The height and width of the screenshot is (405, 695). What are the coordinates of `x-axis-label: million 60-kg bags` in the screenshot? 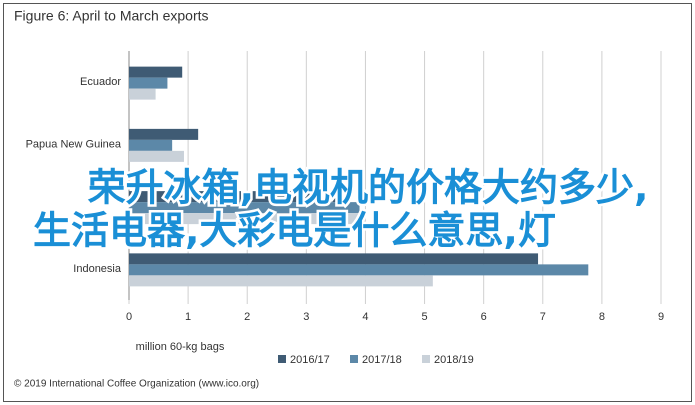 It's located at (180, 347).